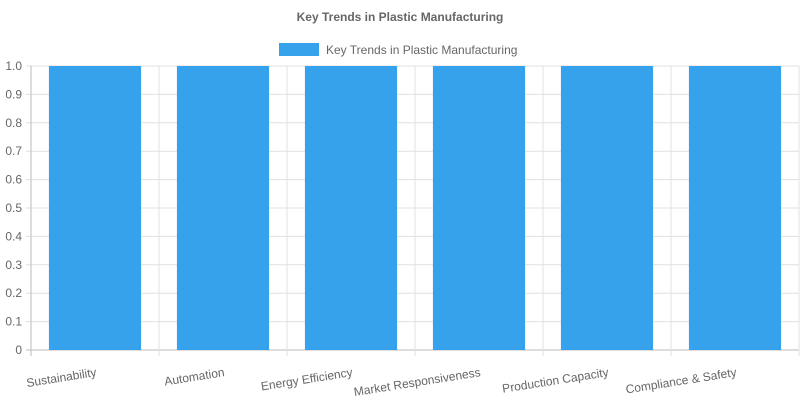 The height and width of the screenshot is (400, 800). Describe the element at coordinates (13, 293) in the screenshot. I see `y-tick-label: 0.2` at that location.